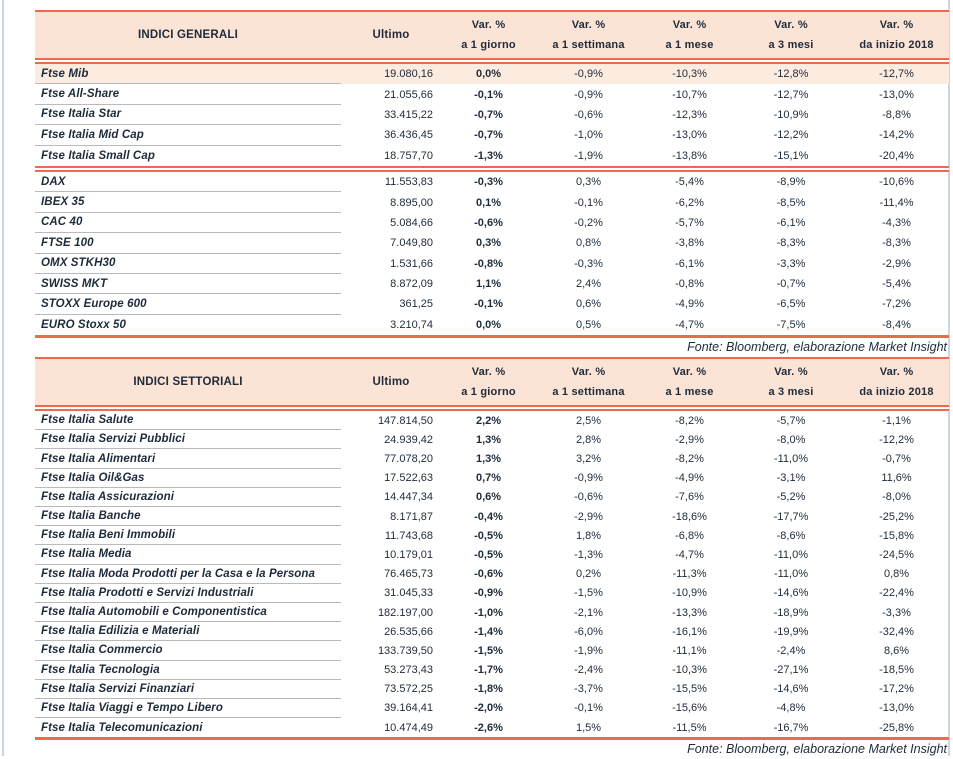 Image resolution: width=953 pixels, height=759 pixels. Describe the element at coordinates (896, 284) in the screenshot. I see `var-inizio-2018-value: -5,4%` at that location.